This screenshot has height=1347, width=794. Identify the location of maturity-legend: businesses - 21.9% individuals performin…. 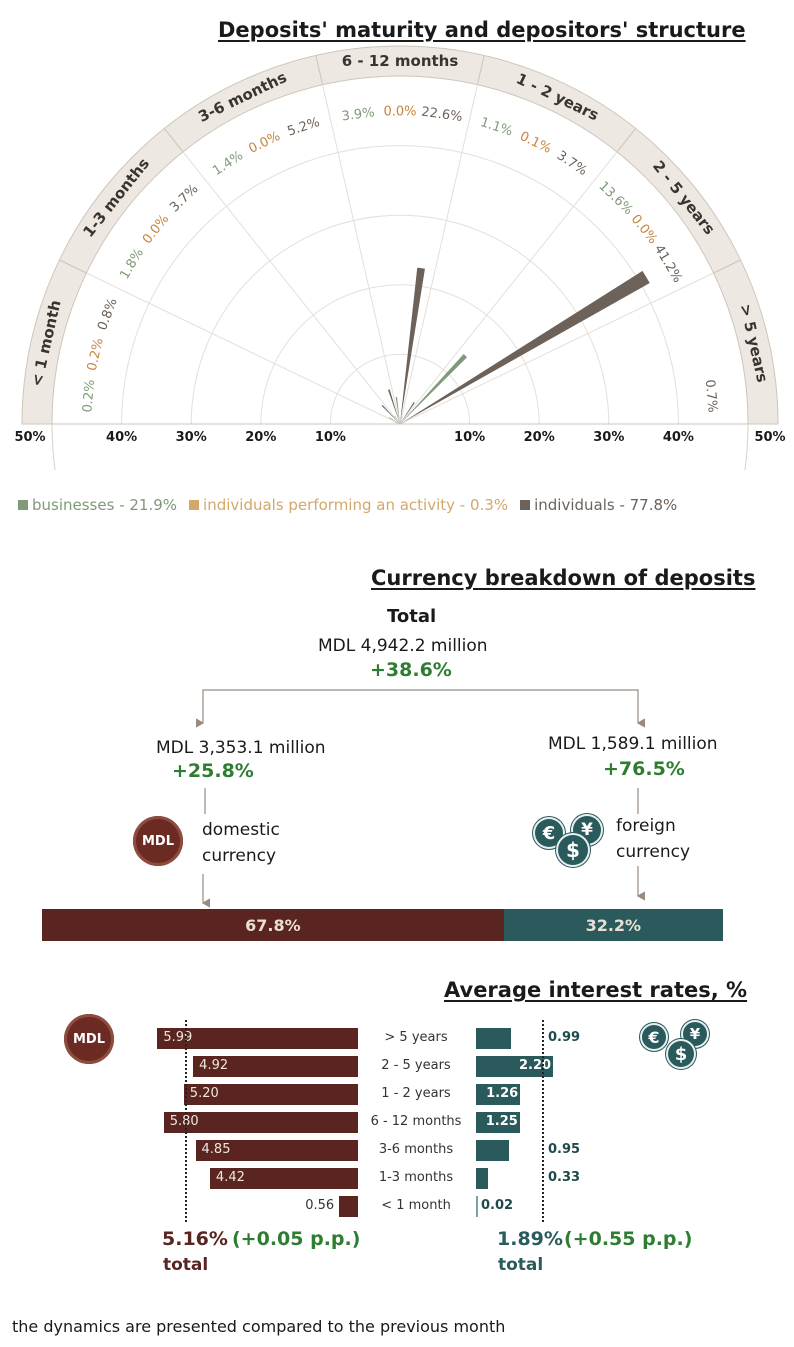
(347, 505).